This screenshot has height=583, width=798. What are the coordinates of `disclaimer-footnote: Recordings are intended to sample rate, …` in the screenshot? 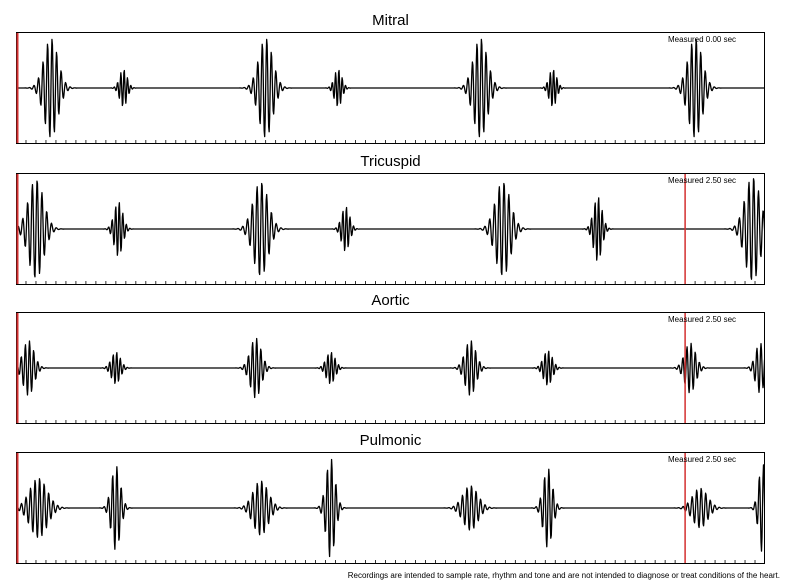 It's located at (563, 575).